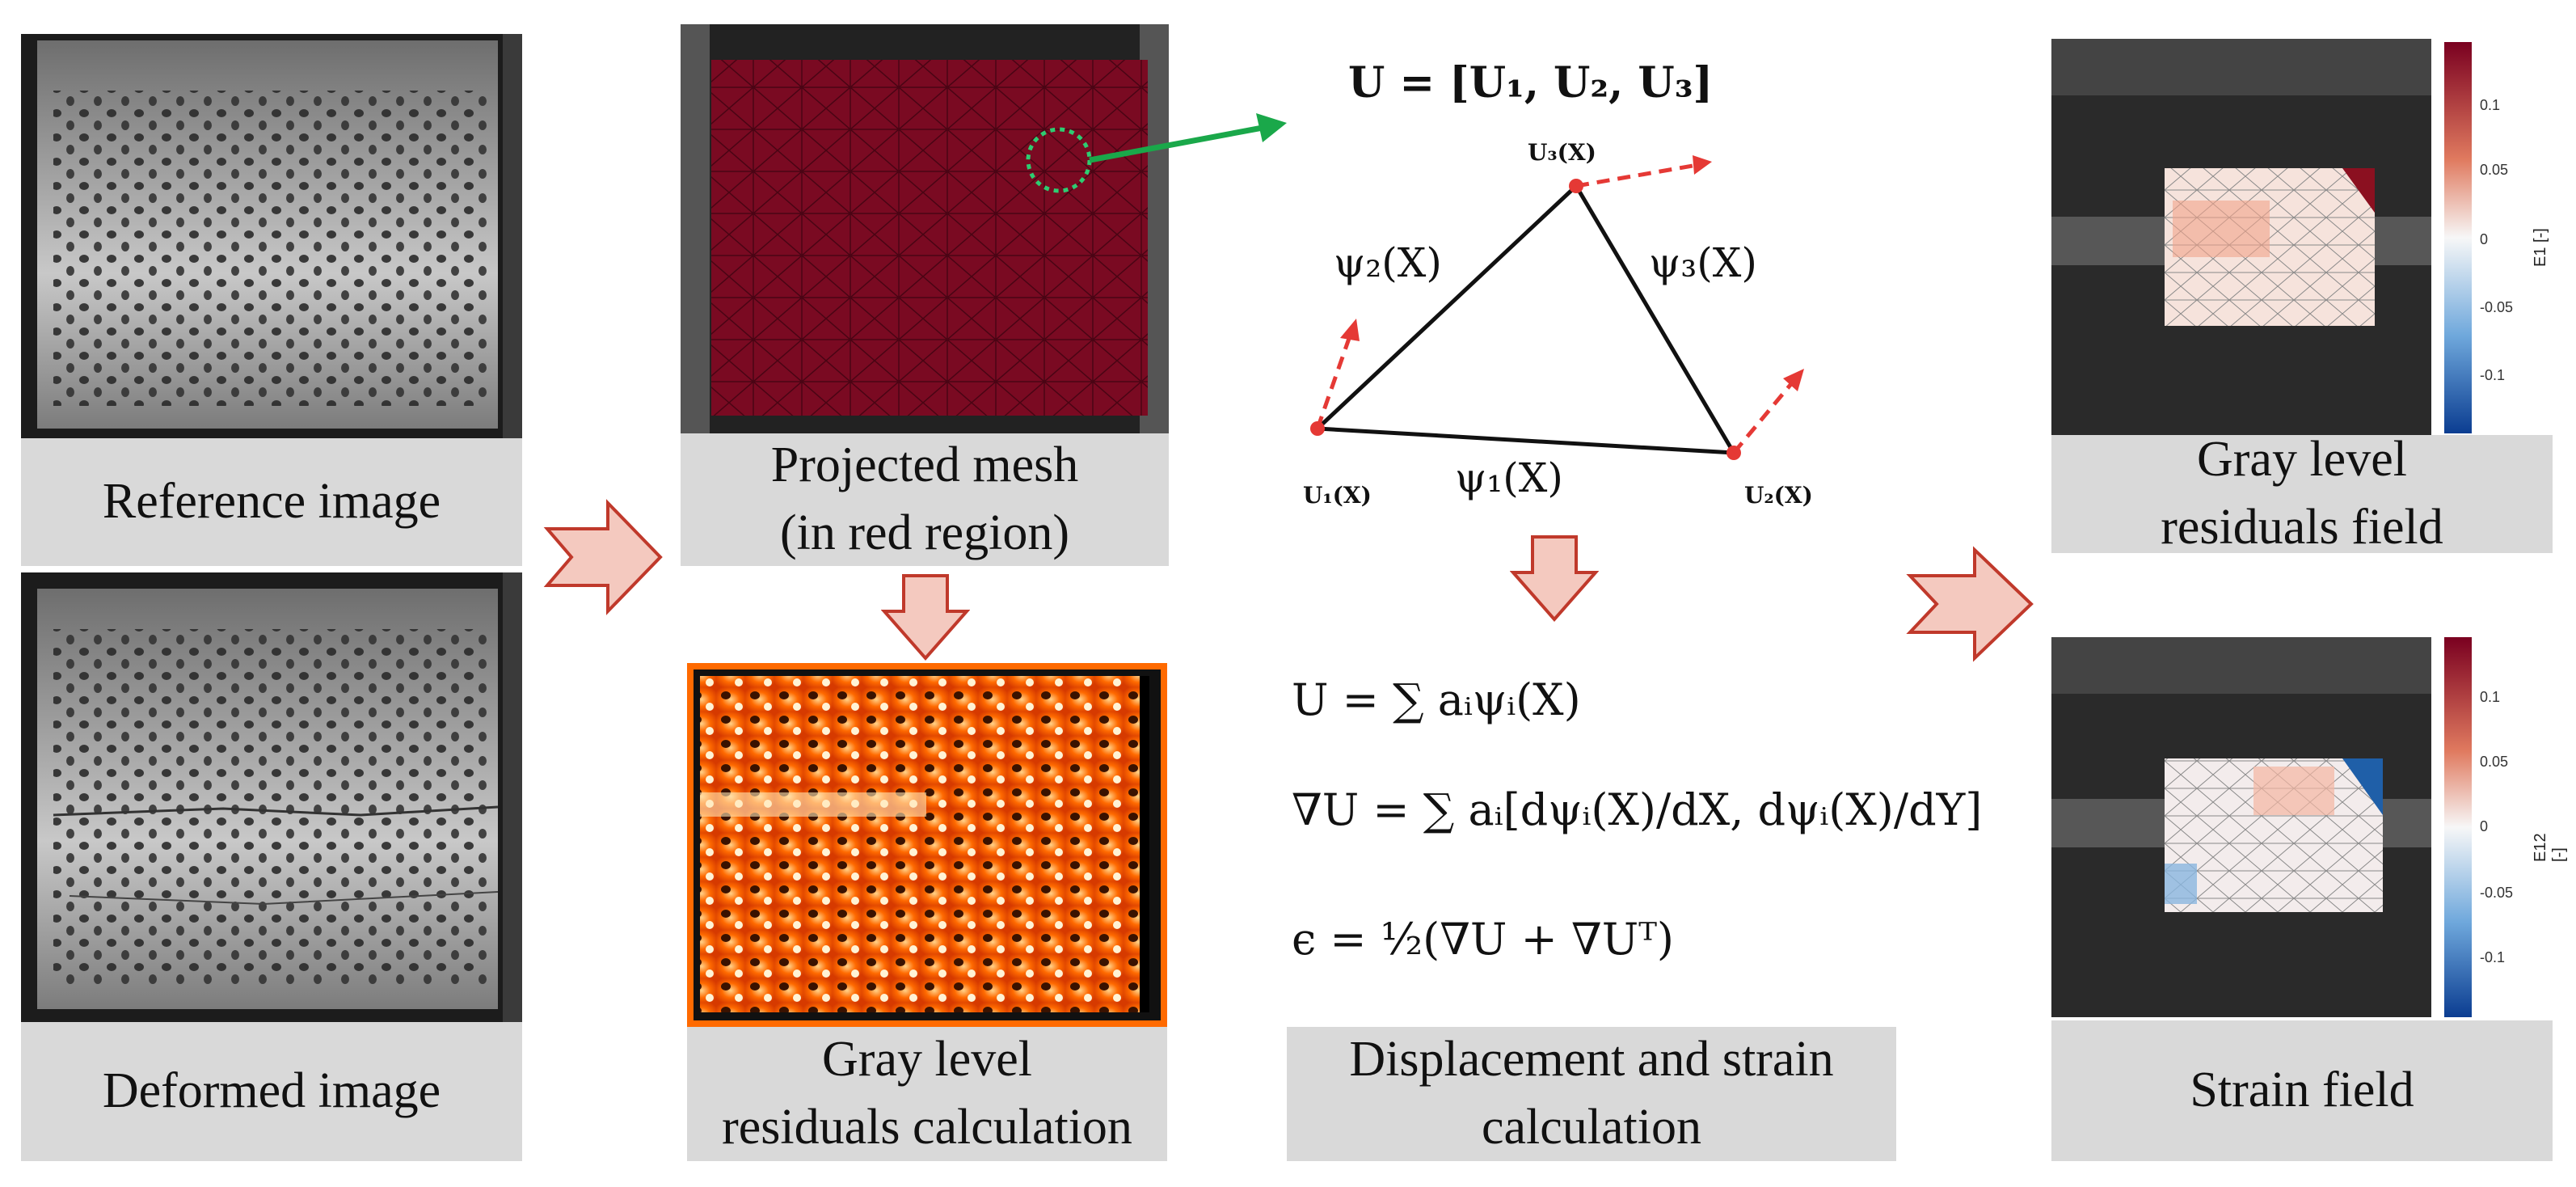 Image resolution: width=2576 pixels, height=1187 pixels. What do you see at coordinates (2302, 1090) in the screenshot?
I see `strain-field-caption: Strain field` at bounding box center [2302, 1090].